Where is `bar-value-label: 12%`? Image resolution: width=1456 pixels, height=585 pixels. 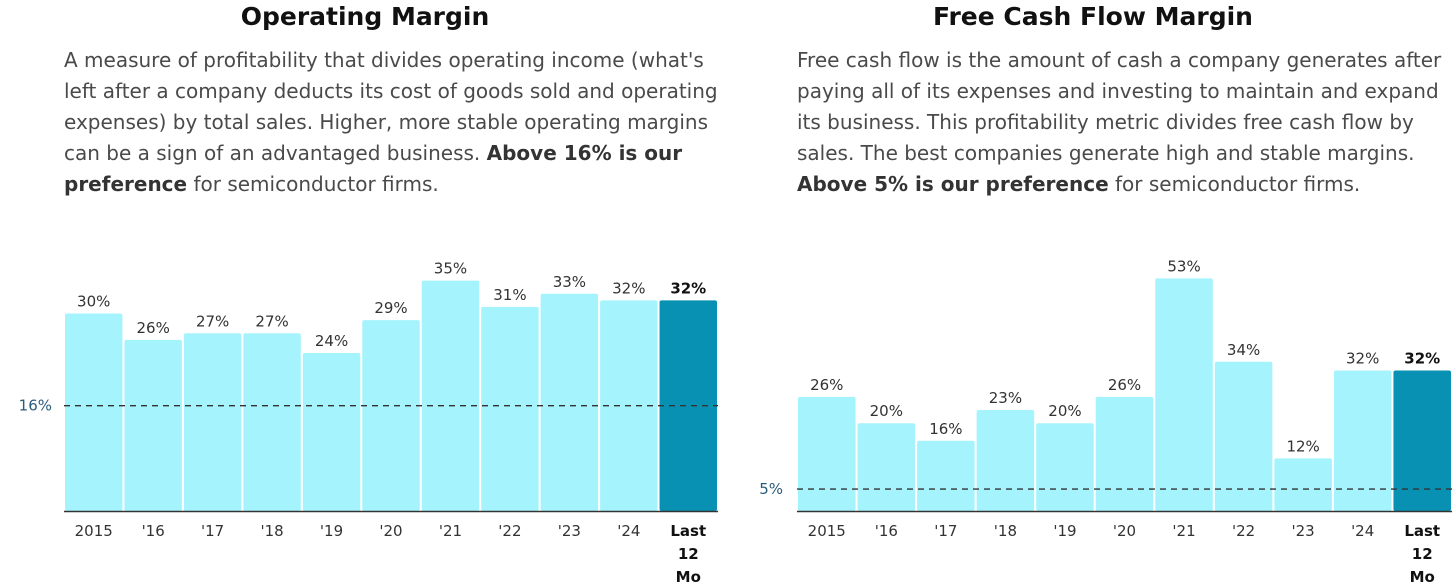 bar-value-label: 12% is located at coordinates (1302, 446).